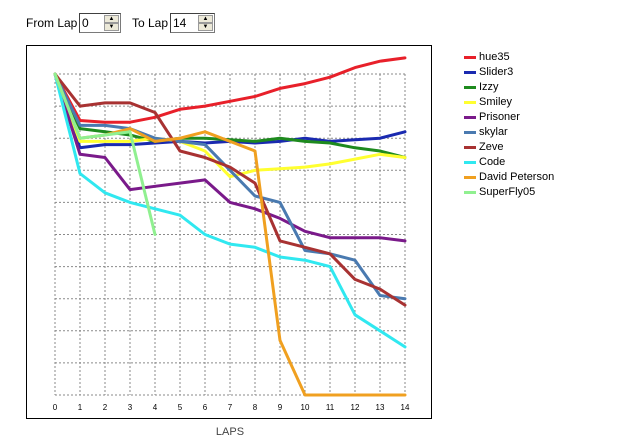 This screenshot has height=446, width=632. I want to click on legend-item: David Peterson, so click(545, 177).